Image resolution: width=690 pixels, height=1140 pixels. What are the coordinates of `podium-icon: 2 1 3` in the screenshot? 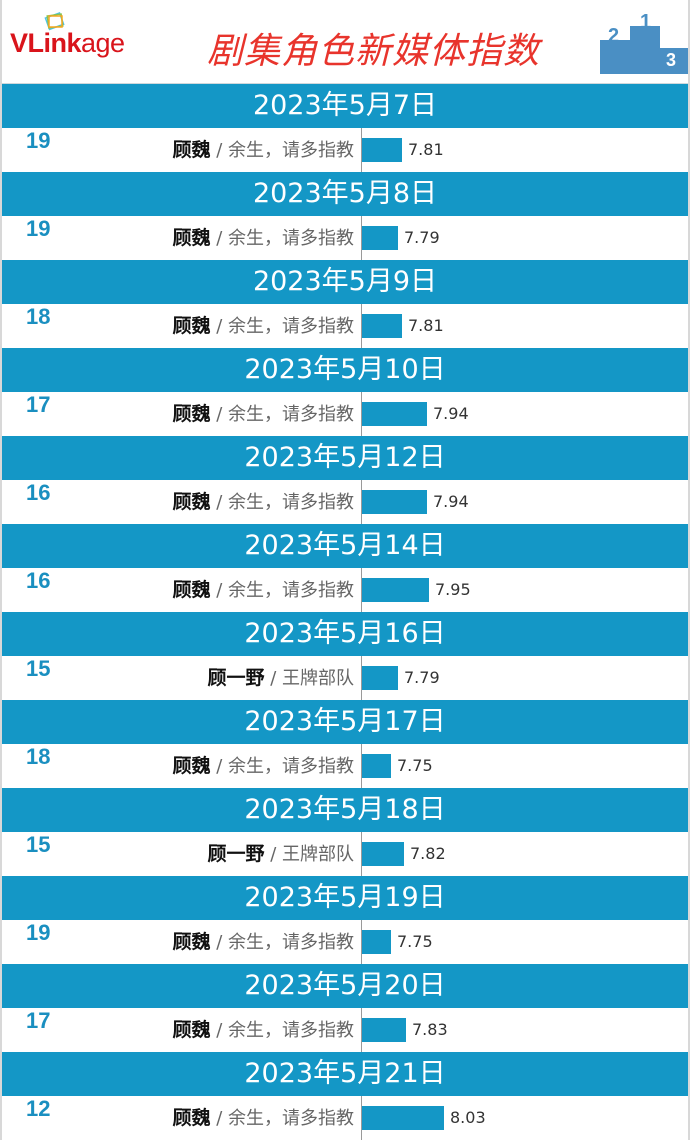 It's located at (644, 42).